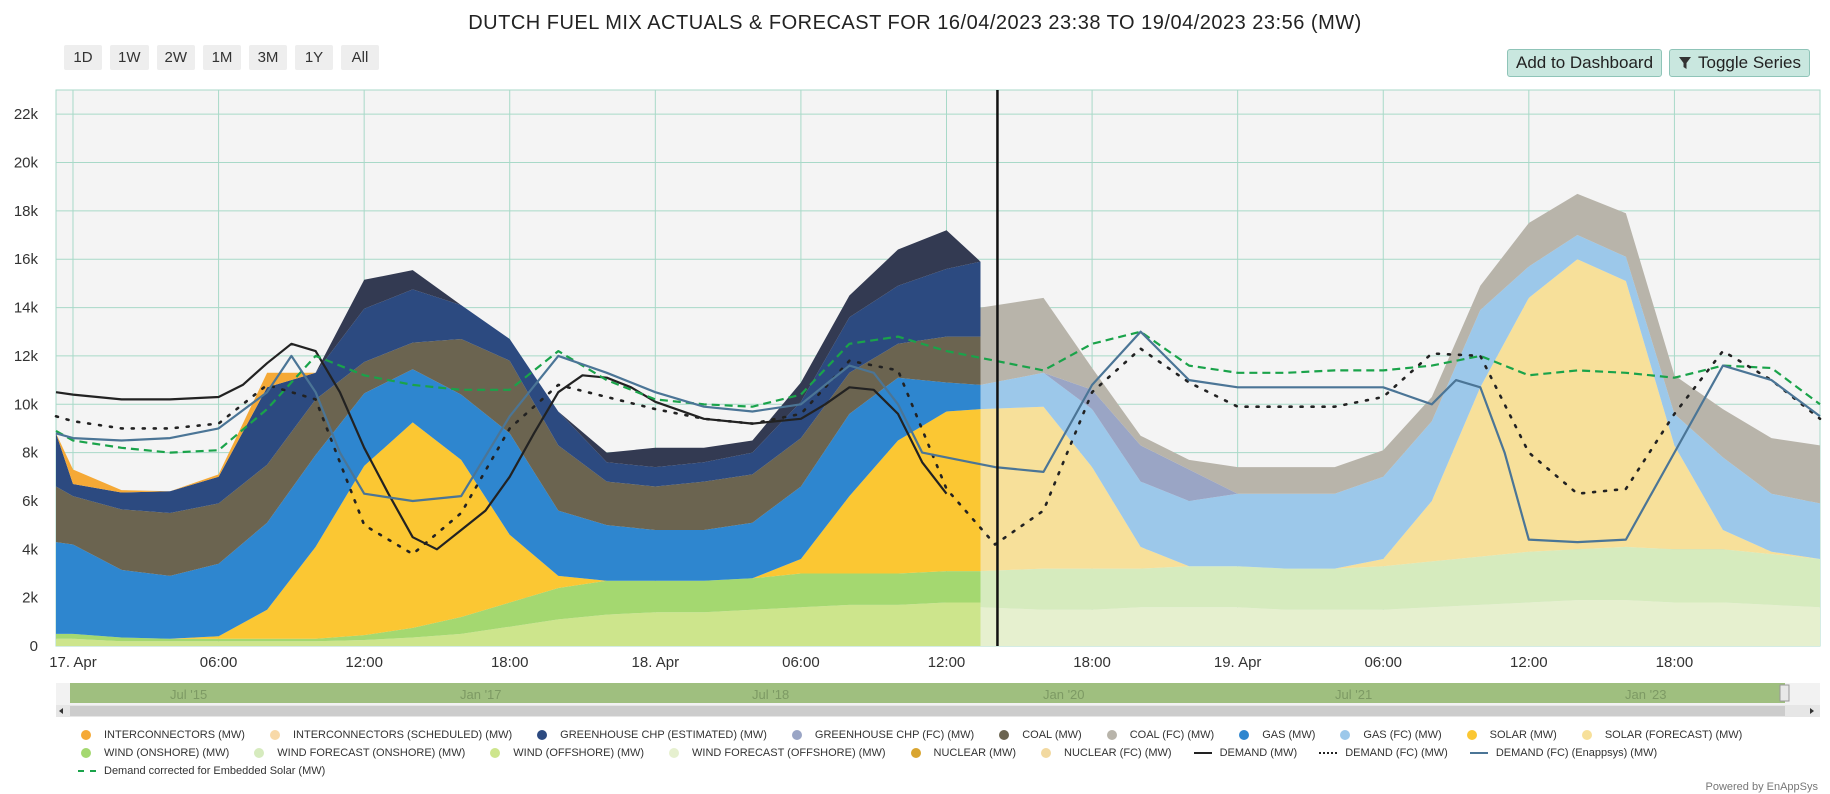 This screenshot has height=794, width=1830. I want to click on actual-area-wind-onshore-mw, so click(518, 606).